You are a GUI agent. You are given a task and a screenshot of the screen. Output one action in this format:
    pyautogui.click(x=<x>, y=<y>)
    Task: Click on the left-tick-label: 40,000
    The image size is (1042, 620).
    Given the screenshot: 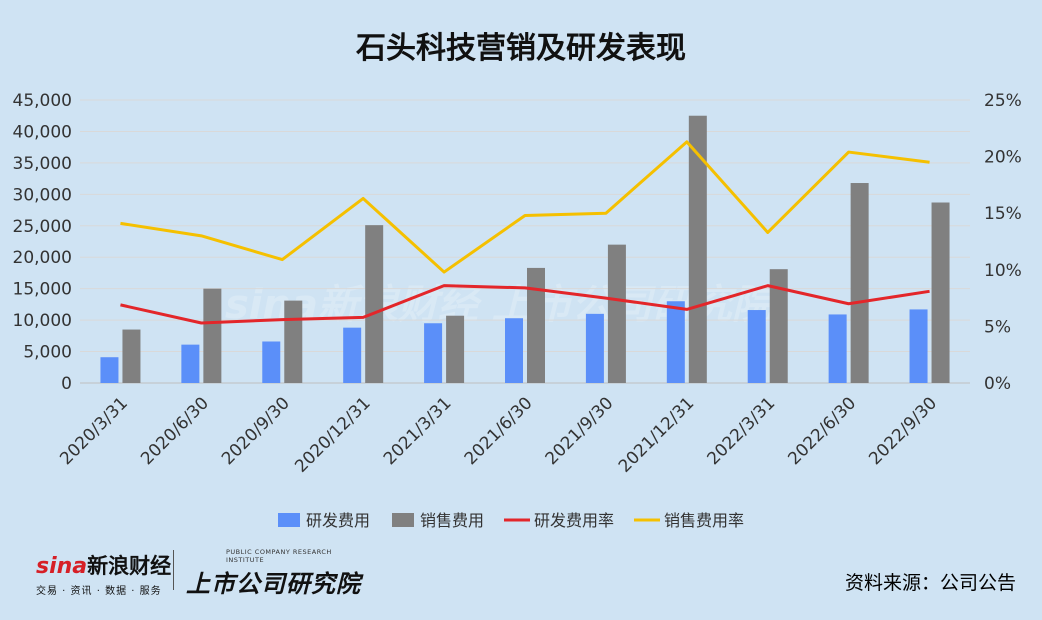 What is the action you would take?
    pyautogui.click(x=42, y=132)
    